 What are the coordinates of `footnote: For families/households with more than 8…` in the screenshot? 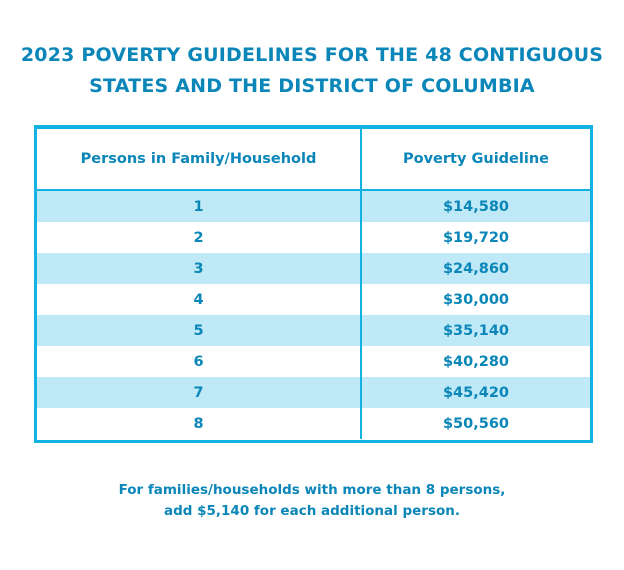 It's located at (312, 501).